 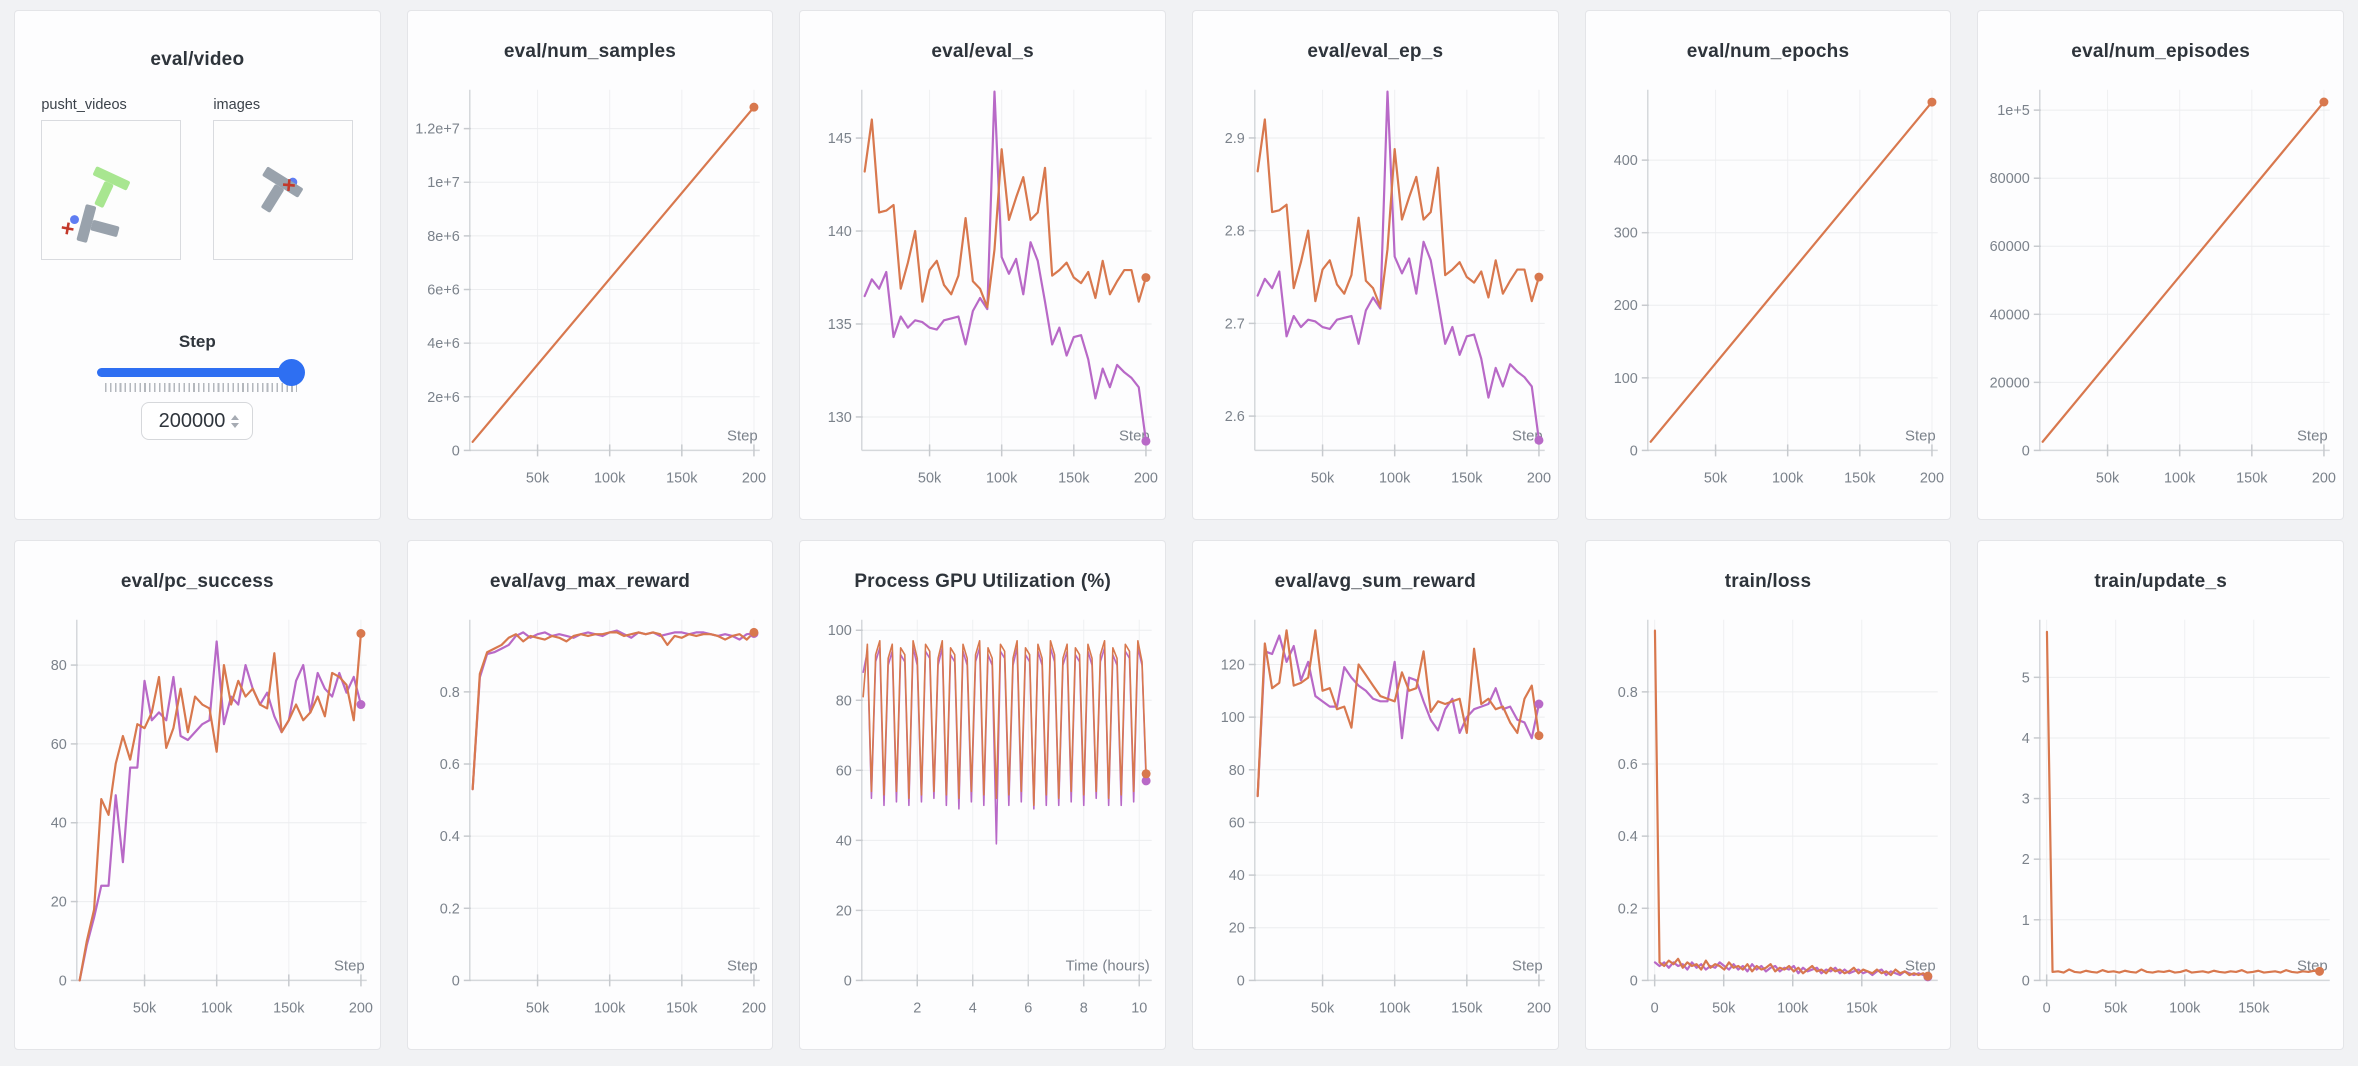 I want to click on panel-title: Process GPU Utilization (%), so click(x=982, y=581).